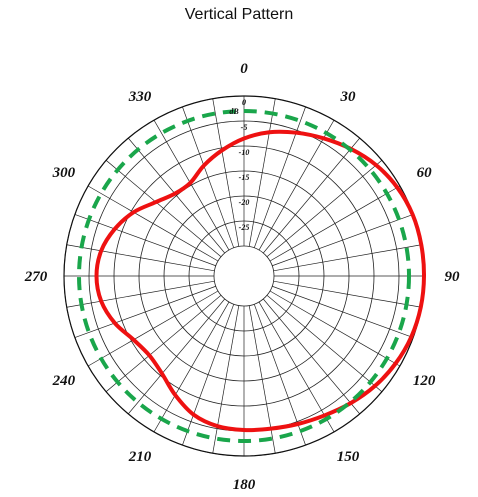 This screenshot has height=497, width=478. What do you see at coordinates (140, 97) in the screenshot?
I see `angle-tick-label: 330` at bounding box center [140, 97].